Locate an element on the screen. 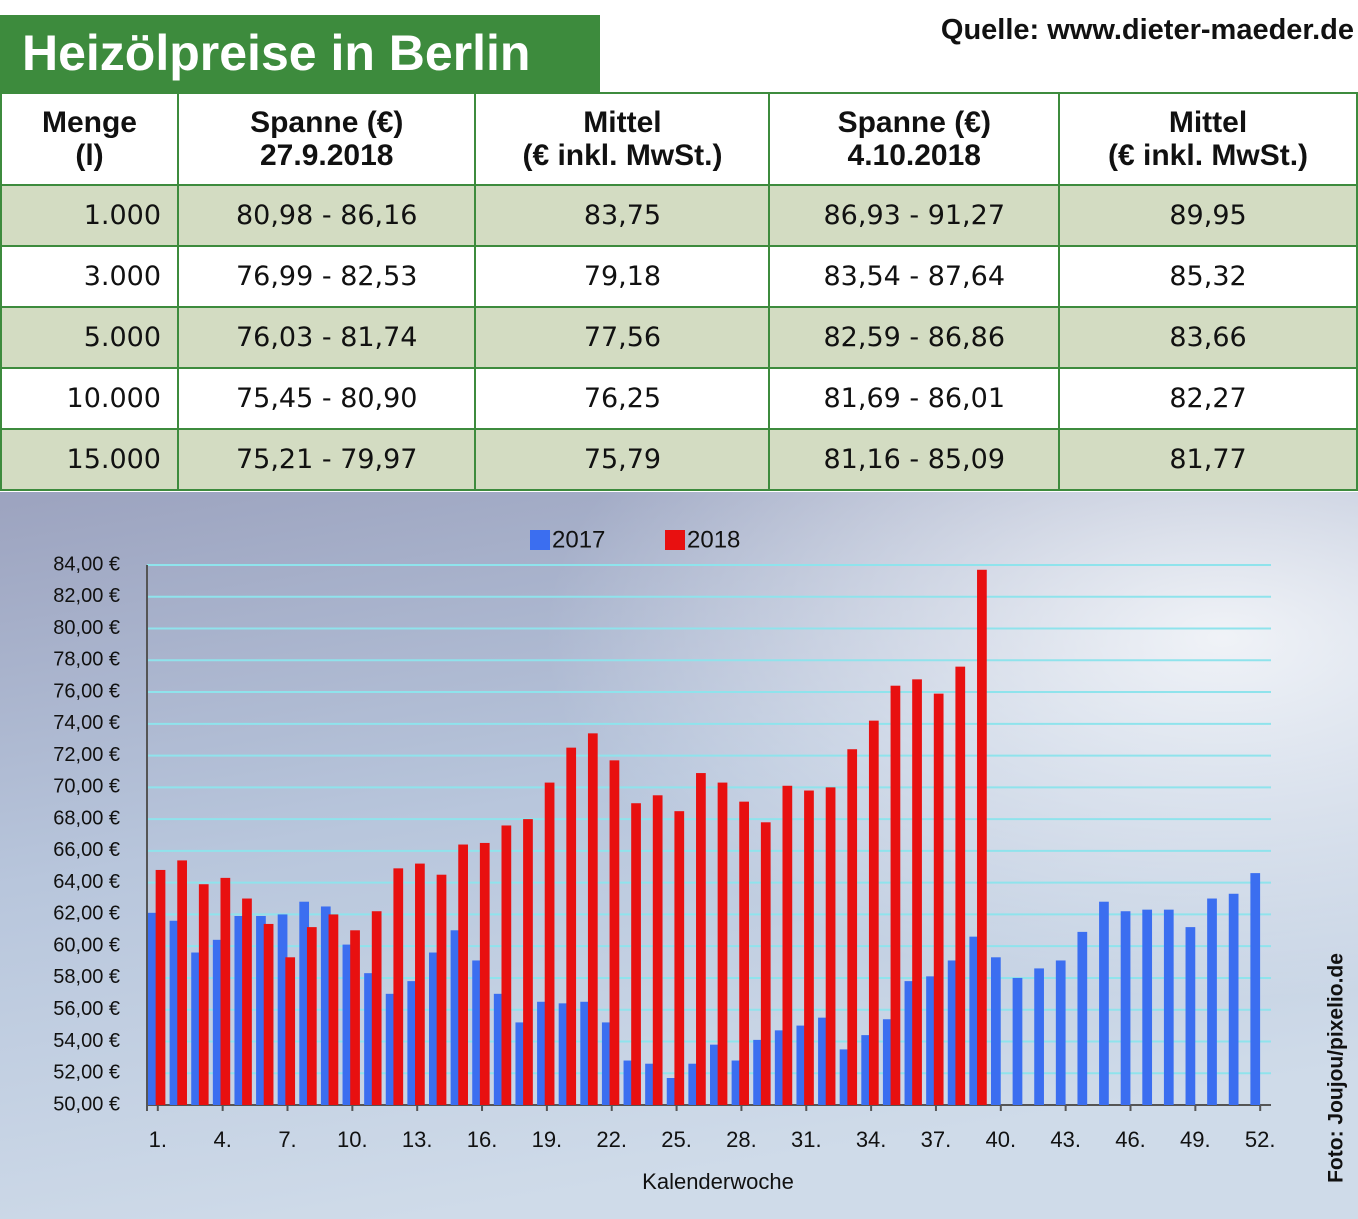 This screenshot has width=1358, height=1219. table-cell: 75,79 is located at coordinates (622, 459).